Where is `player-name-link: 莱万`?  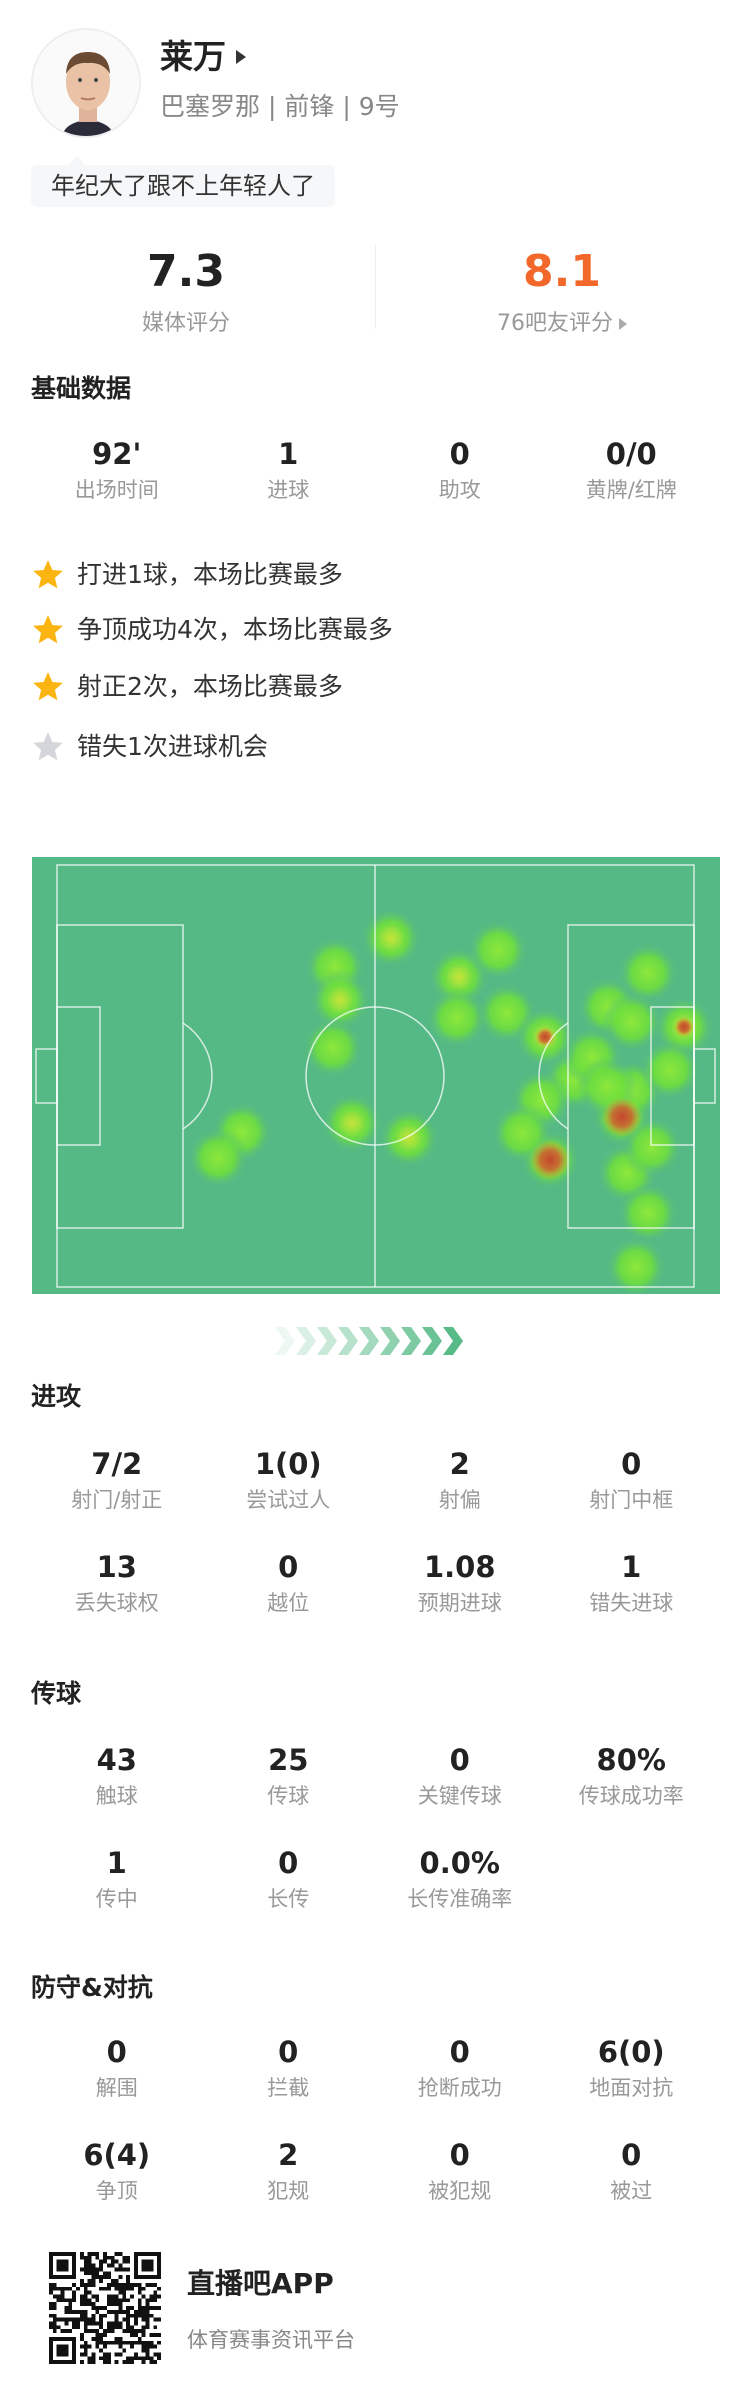
player-name-link: 莱万 is located at coordinates (203, 57).